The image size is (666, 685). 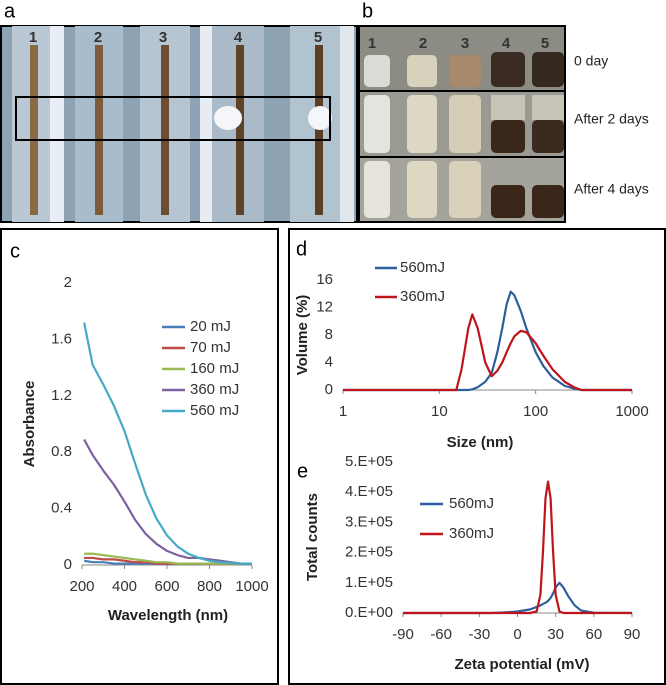 I want to click on legend-label: 160 mJ, so click(x=214, y=368).